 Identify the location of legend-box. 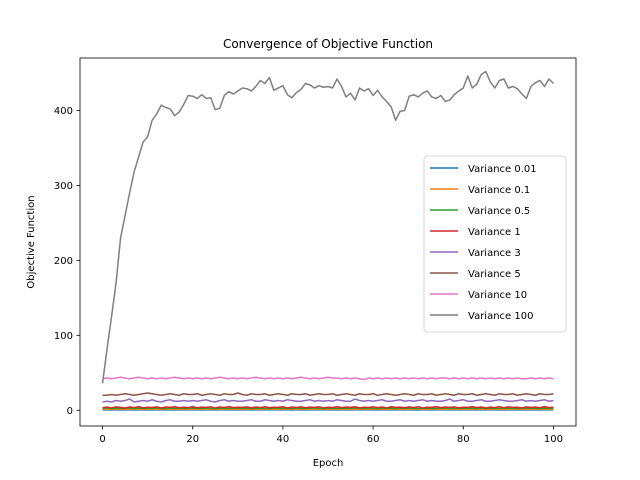
(495, 244).